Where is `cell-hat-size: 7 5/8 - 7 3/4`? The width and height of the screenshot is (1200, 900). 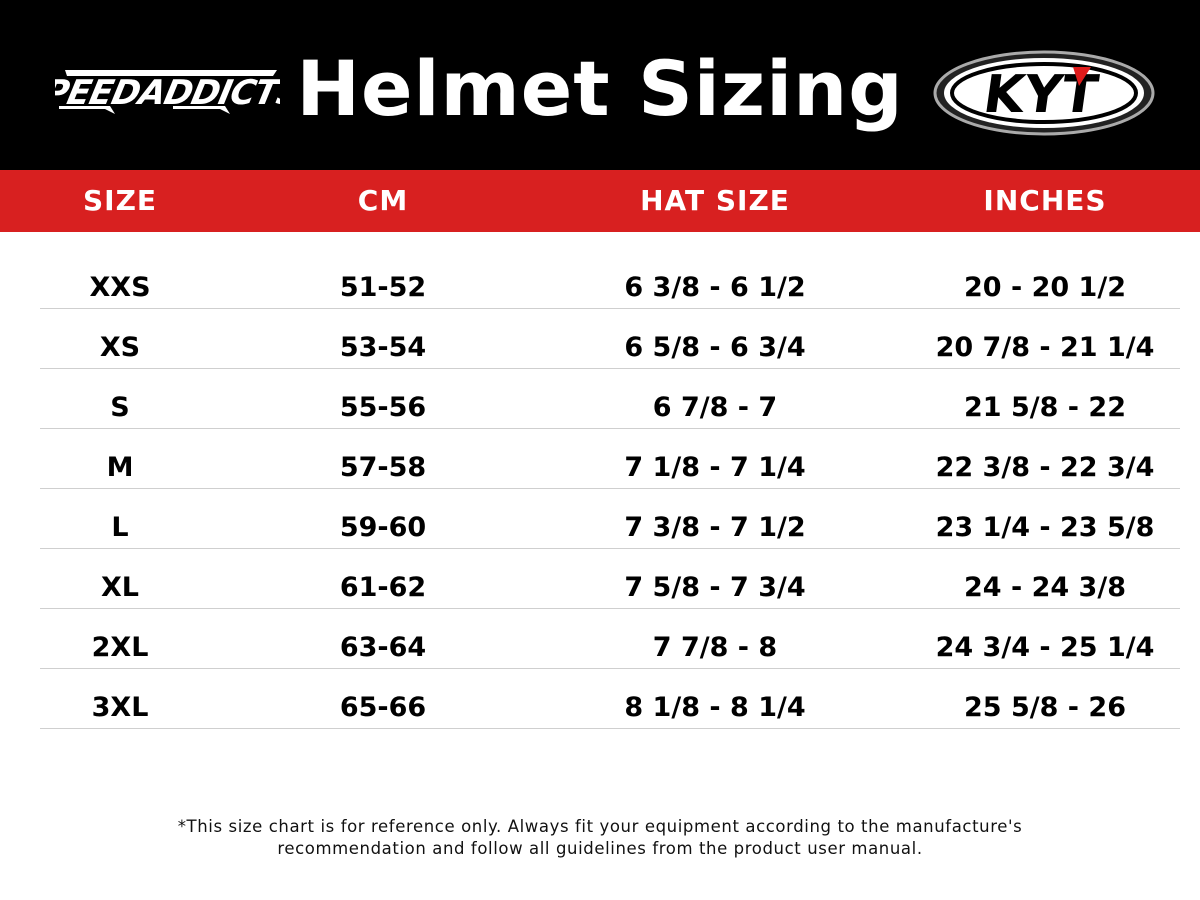
cell-hat-size: 7 5/8 - 7 3/4 is located at coordinates (715, 587).